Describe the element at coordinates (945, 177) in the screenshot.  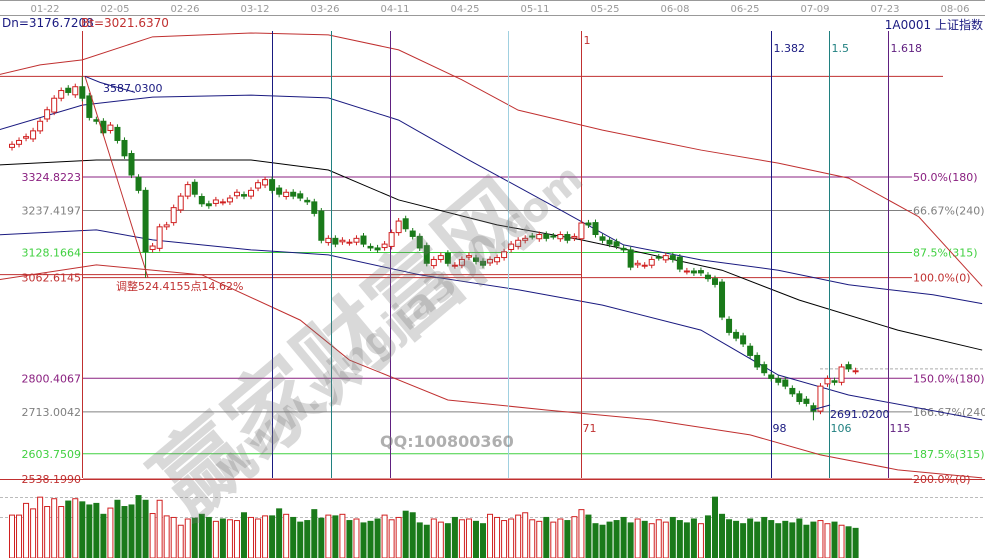
I see `fib-percent-label: 50.0%(180)` at that location.